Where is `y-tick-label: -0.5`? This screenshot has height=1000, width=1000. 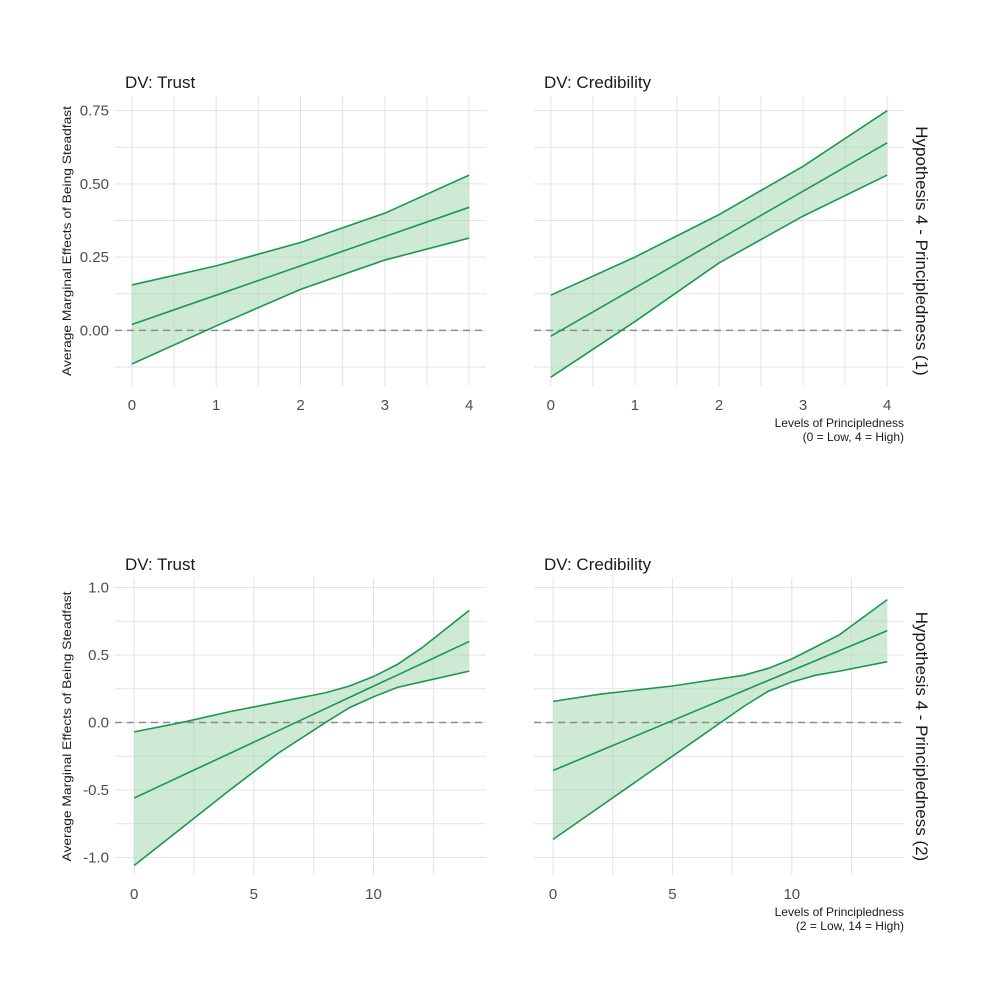 y-tick-label: -0.5 is located at coordinates (96, 790).